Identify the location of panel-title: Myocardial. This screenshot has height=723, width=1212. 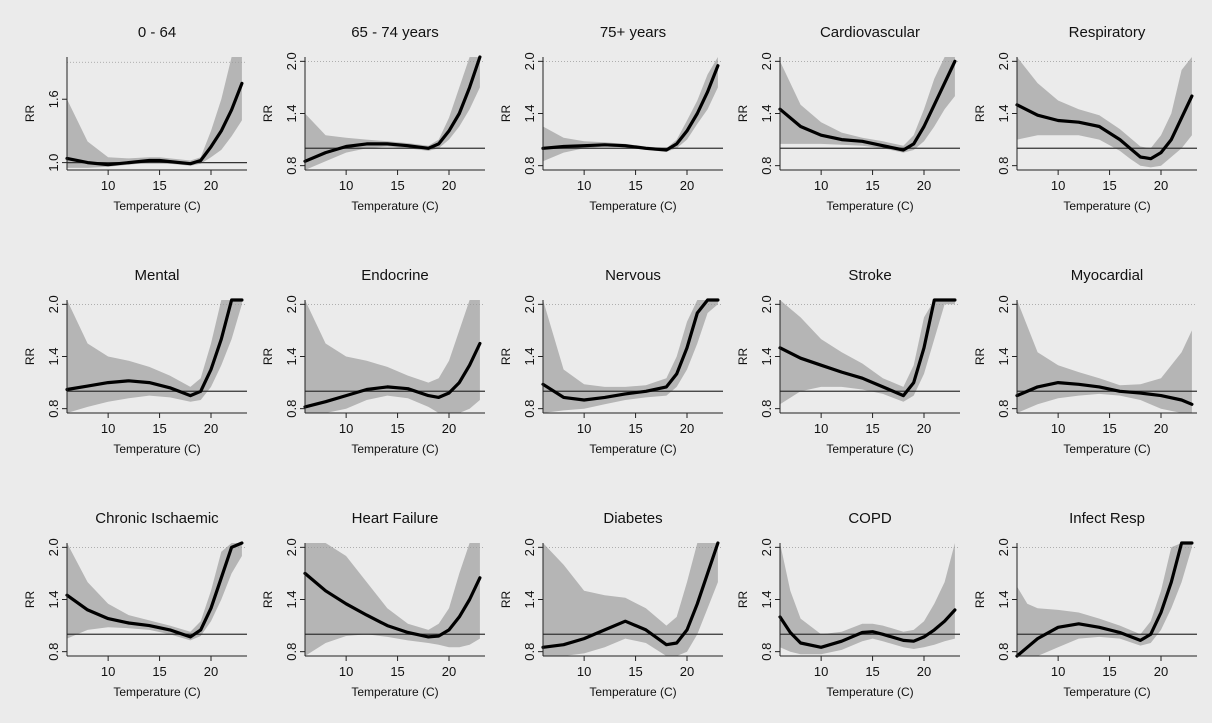
(1107, 275).